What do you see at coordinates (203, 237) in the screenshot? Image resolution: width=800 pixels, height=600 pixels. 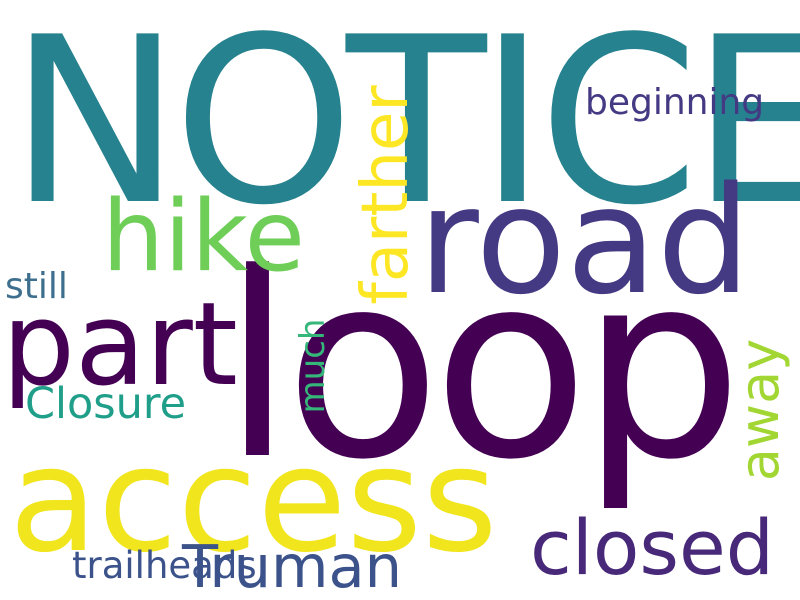 I see `word-hike: hike` at bounding box center [203, 237].